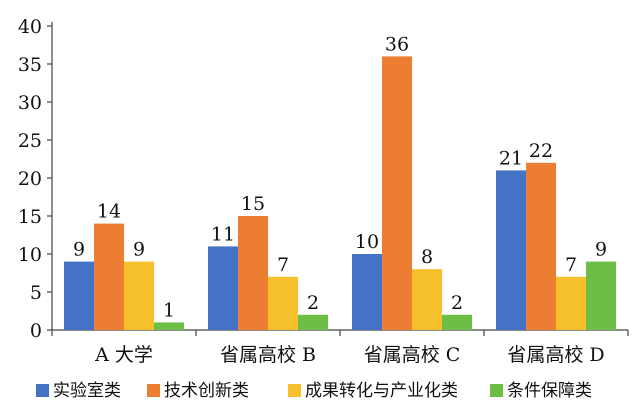 This screenshot has height=414, width=633. Describe the element at coordinates (367, 242) in the screenshot. I see `data-label: 10` at that location.